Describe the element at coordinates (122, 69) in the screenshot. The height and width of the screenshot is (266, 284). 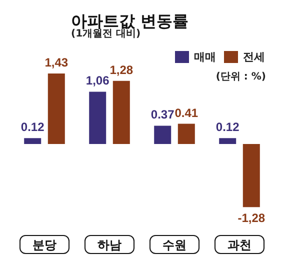
I see `data-label: 1,28` at that location.